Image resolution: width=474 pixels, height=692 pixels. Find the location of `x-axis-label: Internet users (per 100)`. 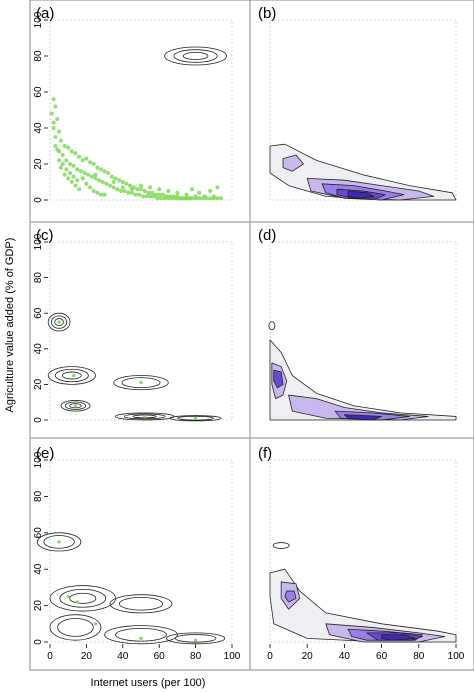

x-axis-label: Internet users (per 100) is located at coordinates (148, 683).